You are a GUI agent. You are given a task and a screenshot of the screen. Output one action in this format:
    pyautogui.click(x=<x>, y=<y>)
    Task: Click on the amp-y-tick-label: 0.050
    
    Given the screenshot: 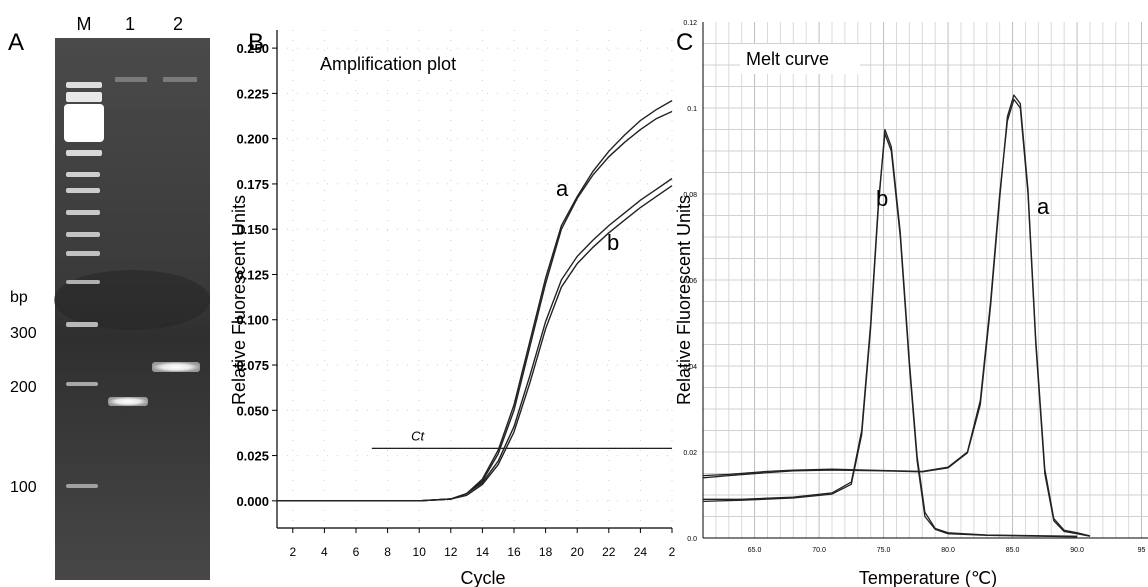 What is the action you would take?
    pyautogui.click(x=252, y=410)
    